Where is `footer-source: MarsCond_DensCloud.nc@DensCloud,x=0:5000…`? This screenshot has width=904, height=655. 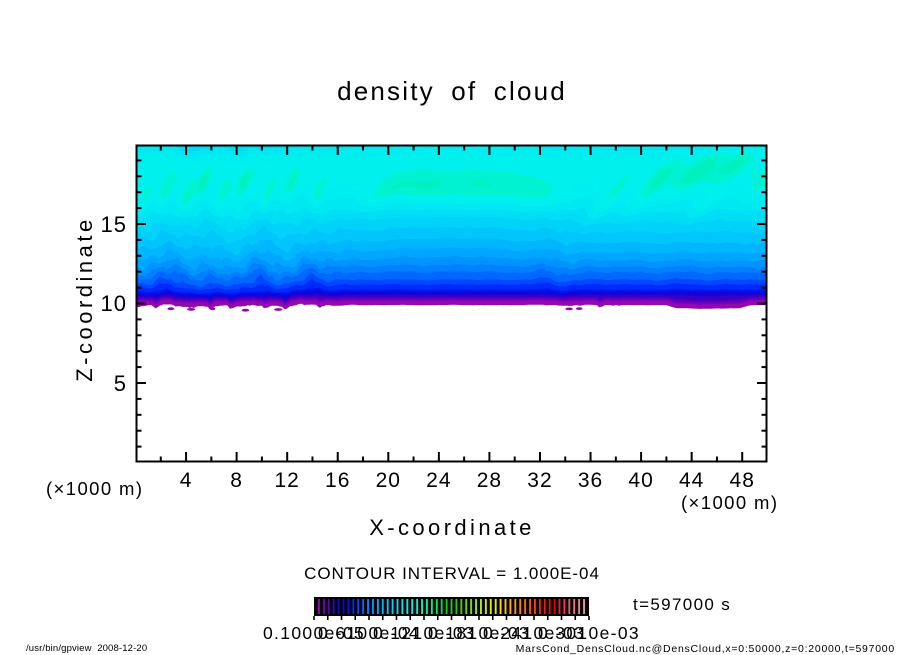
footer-source: MarsCond_DensCloud.nc@DensCloud,x=0:5000… is located at coordinates (705, 648).